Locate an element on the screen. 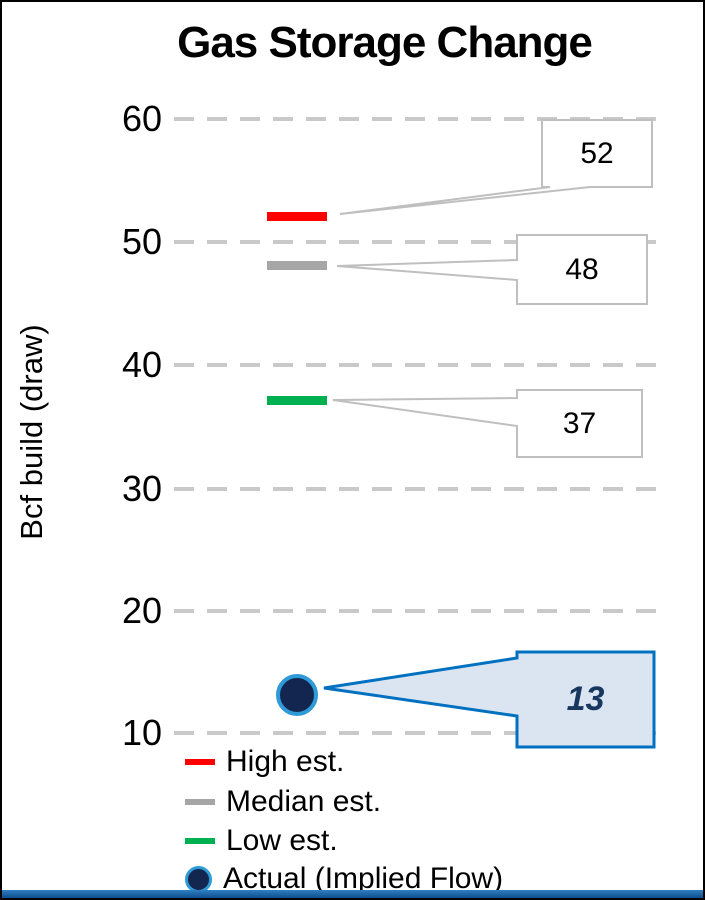 Image resolution: width=705 pixels, height=900 pixels. y-tick-40: 40 is located at coordinates (141, 364).